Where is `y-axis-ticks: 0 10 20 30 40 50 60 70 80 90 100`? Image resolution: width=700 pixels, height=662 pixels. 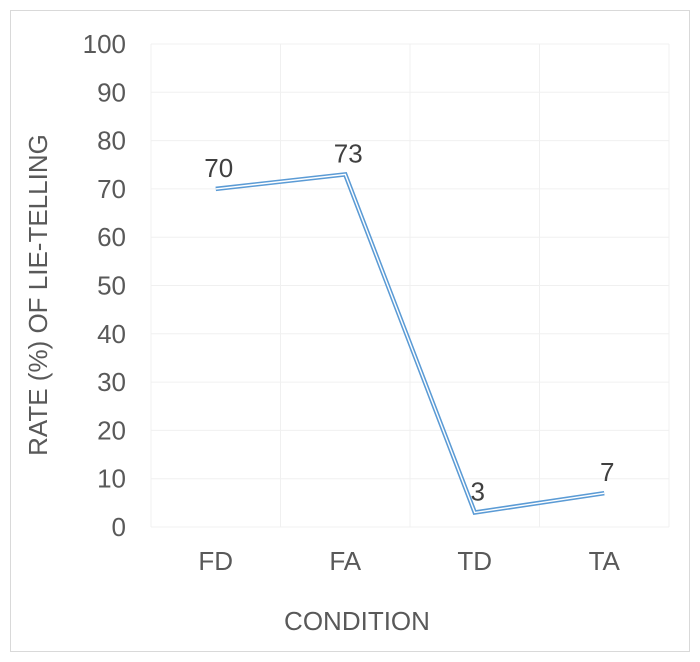
y-axis-ticks: 0 10 20 30 40 50 60 70 80 90 100 is located at coordinates (104, 285).